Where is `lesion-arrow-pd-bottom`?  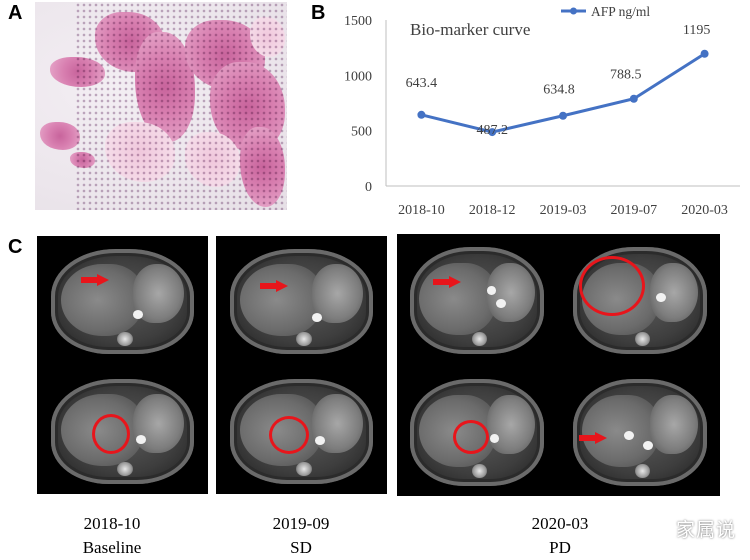 lesion-arrow-pd-bottom is located at coordinates (593, 438).